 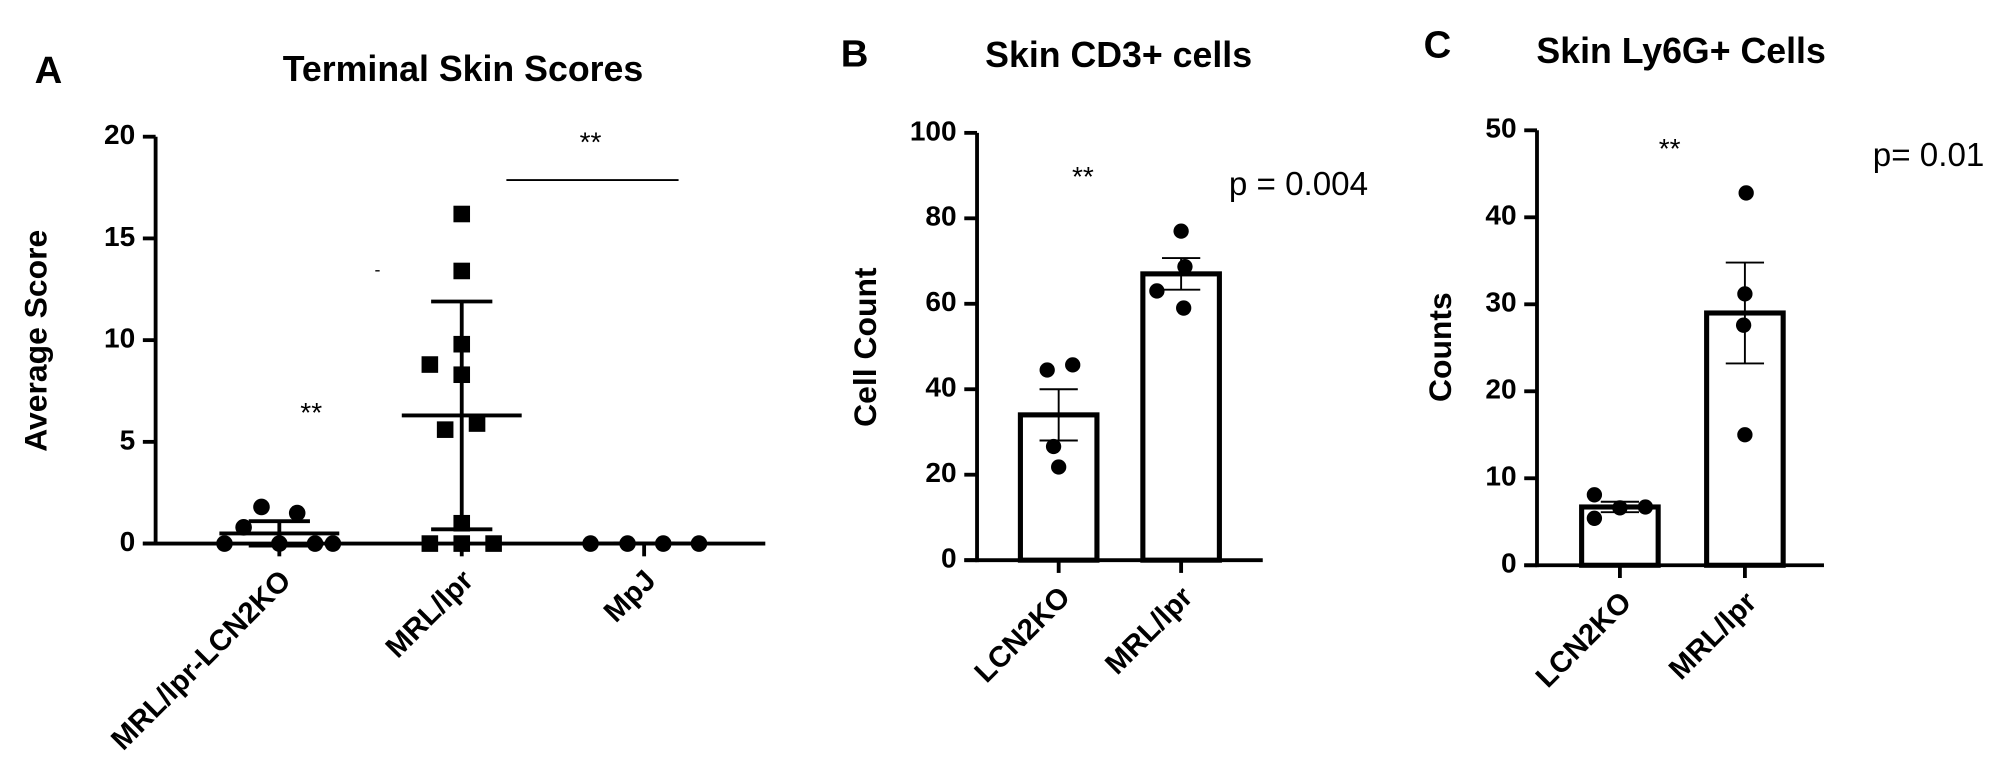 I want to click on chart-title: Skin Ly6G+ Cells, so click(x=1680, y=51).